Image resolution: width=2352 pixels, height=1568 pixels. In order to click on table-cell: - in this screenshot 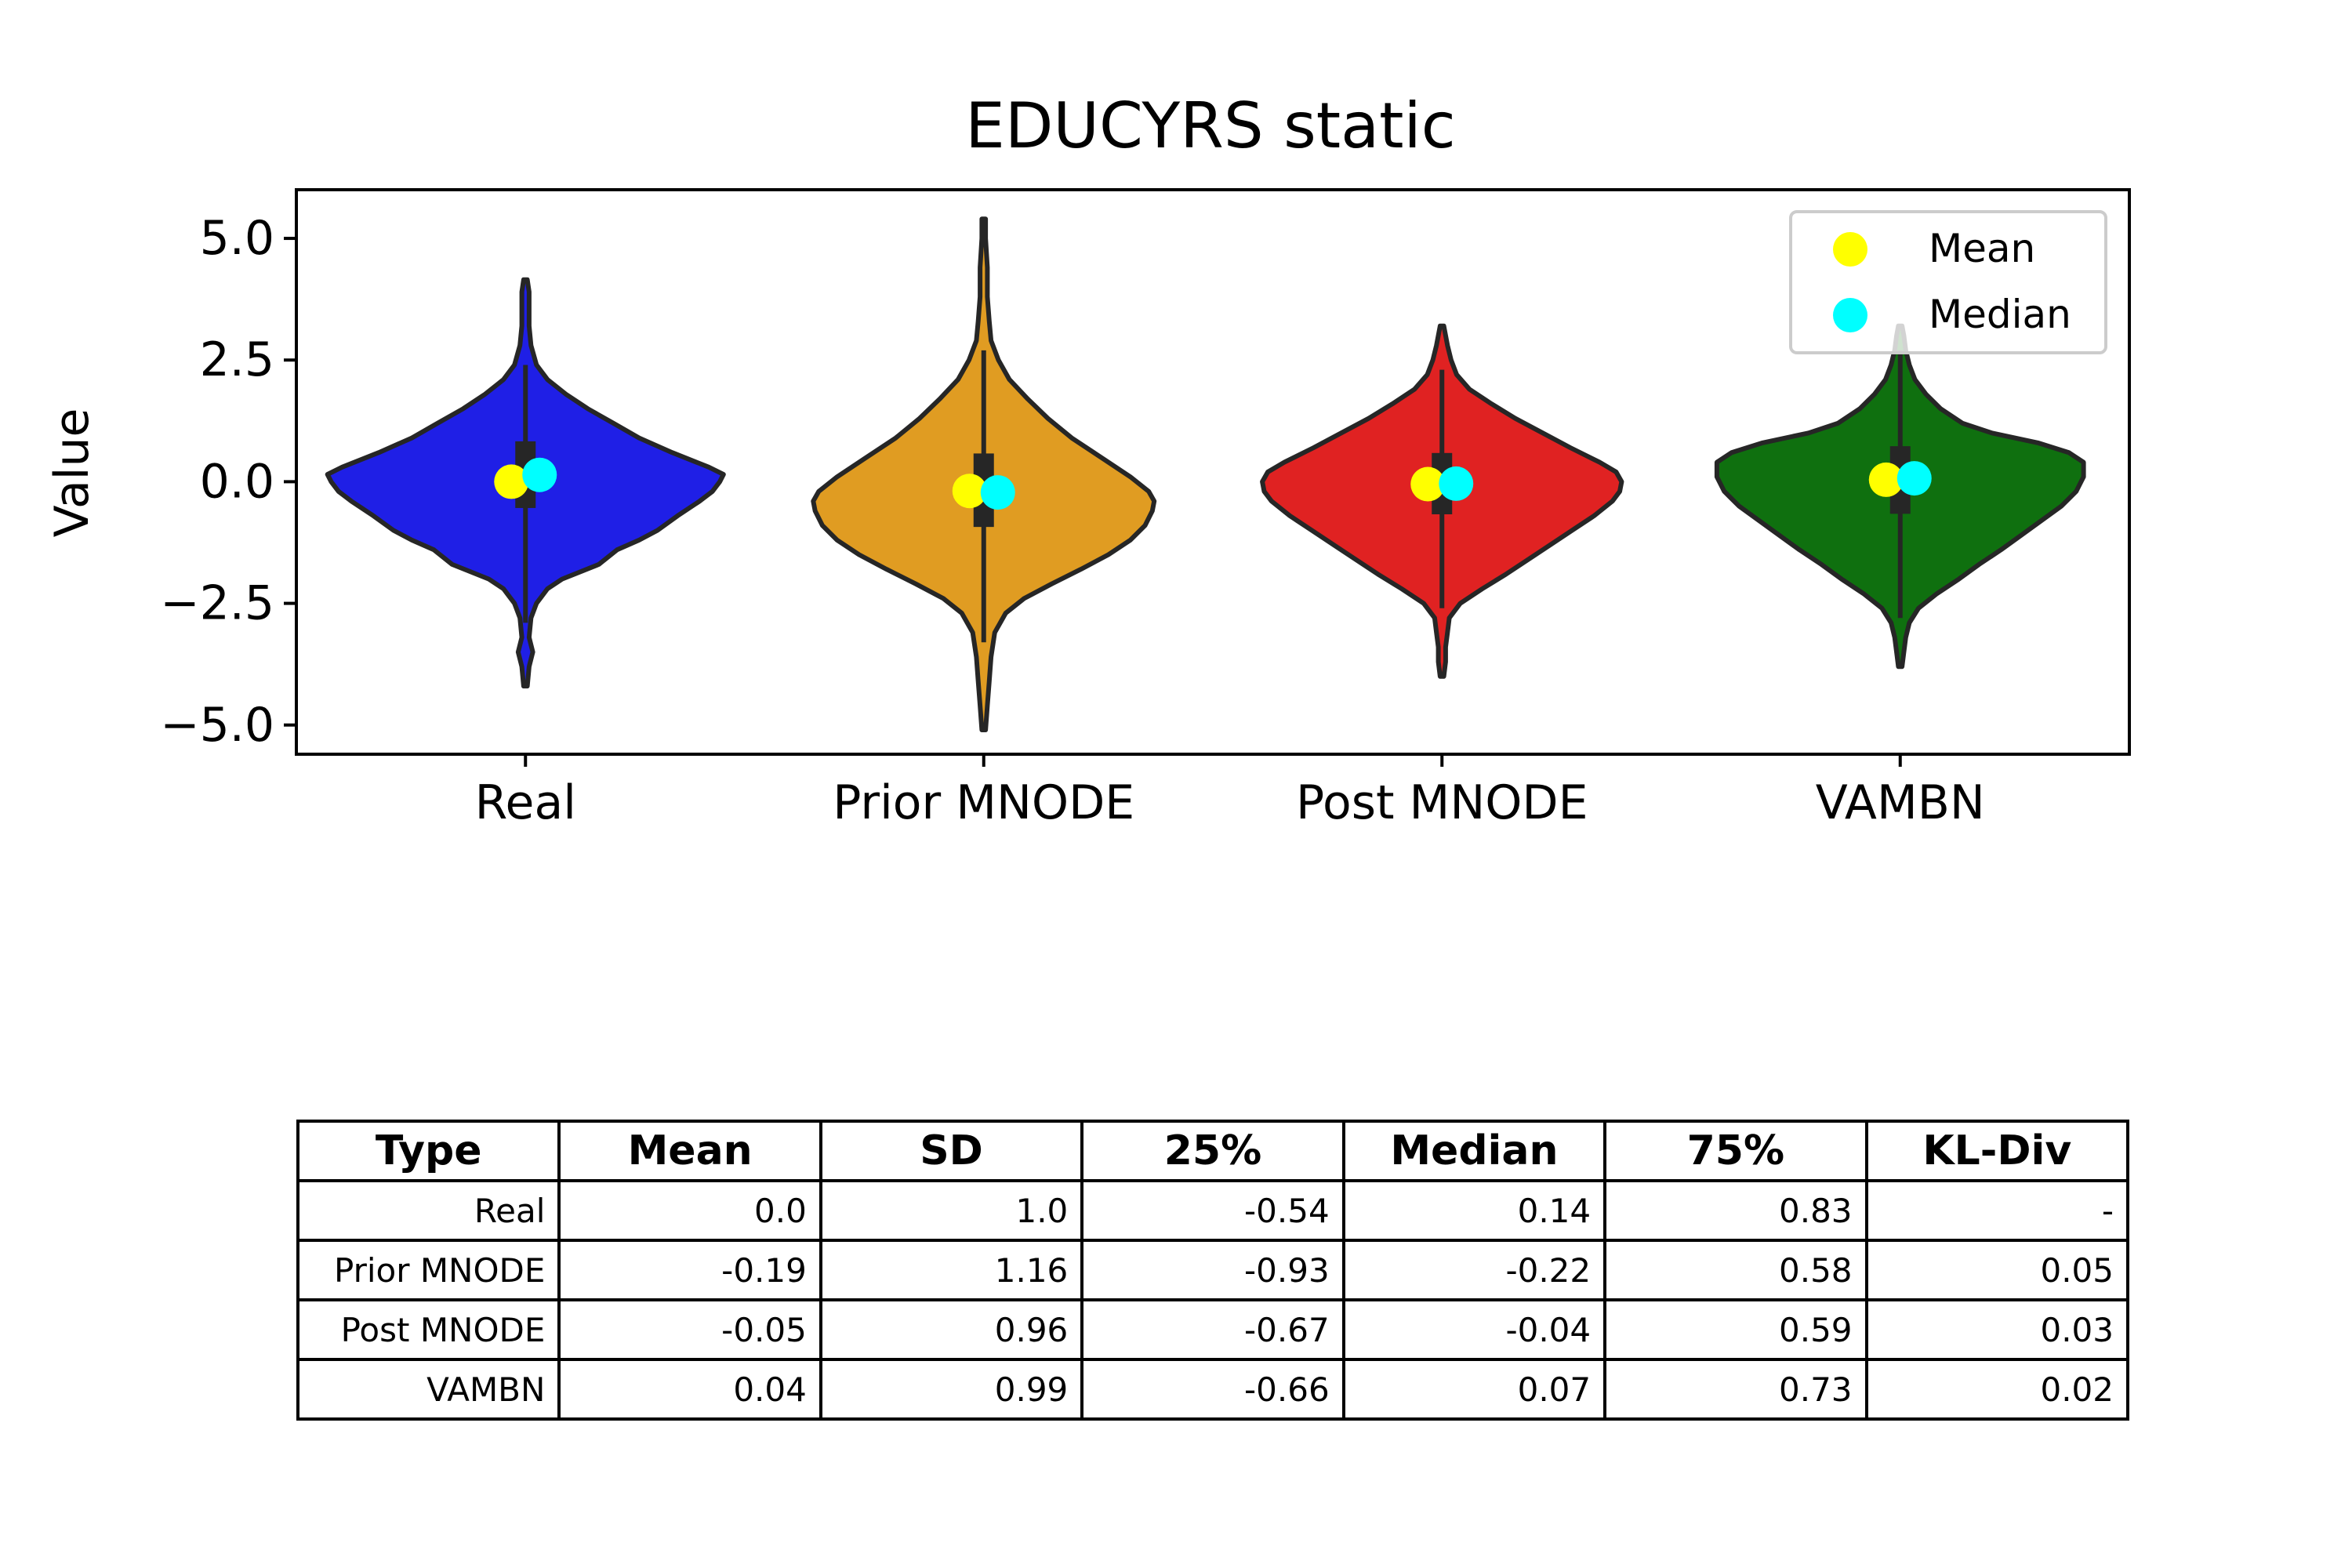, I will do `click(1997, 1210)`.